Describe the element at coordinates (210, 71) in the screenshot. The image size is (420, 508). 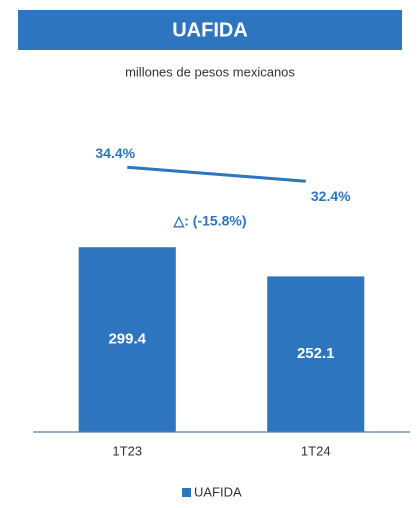
I see `chart-subtitle: millones de pesos mexicanos` at that location.